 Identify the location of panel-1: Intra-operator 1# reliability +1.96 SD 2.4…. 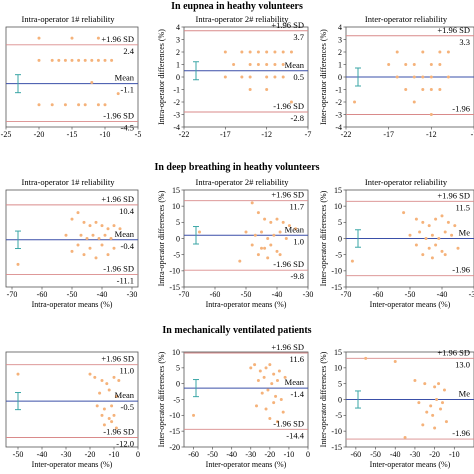
(71, 76).